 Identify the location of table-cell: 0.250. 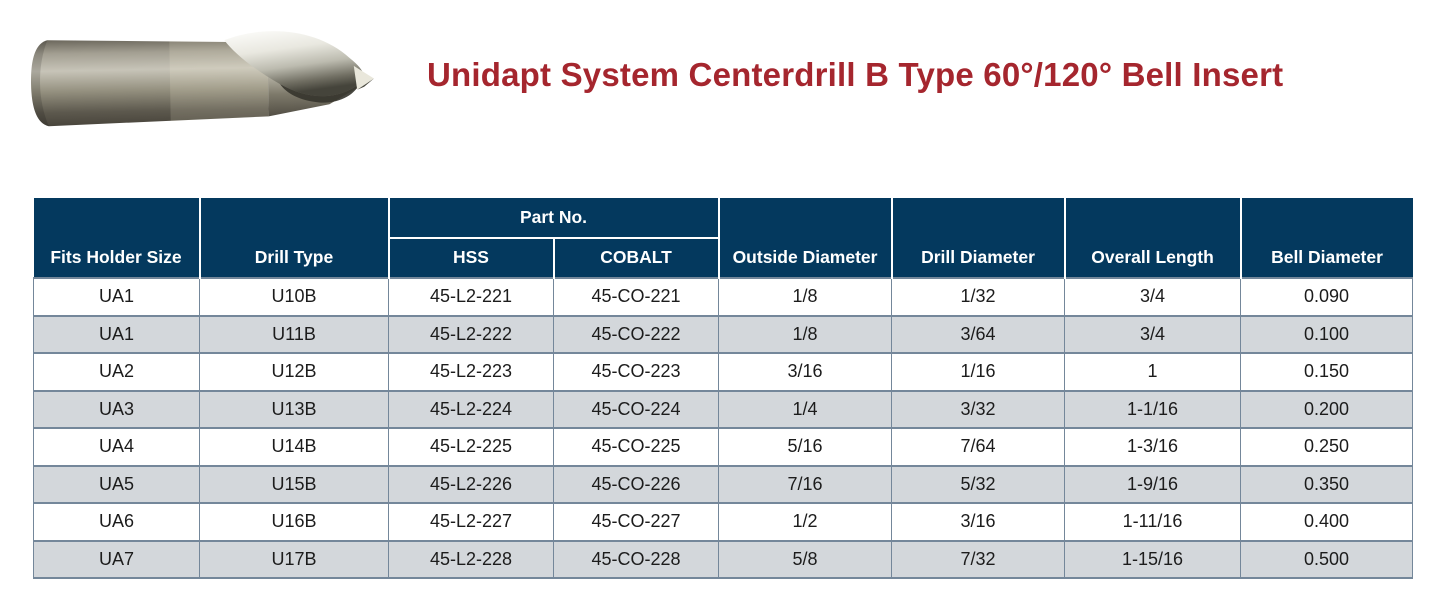
(1327, 447).